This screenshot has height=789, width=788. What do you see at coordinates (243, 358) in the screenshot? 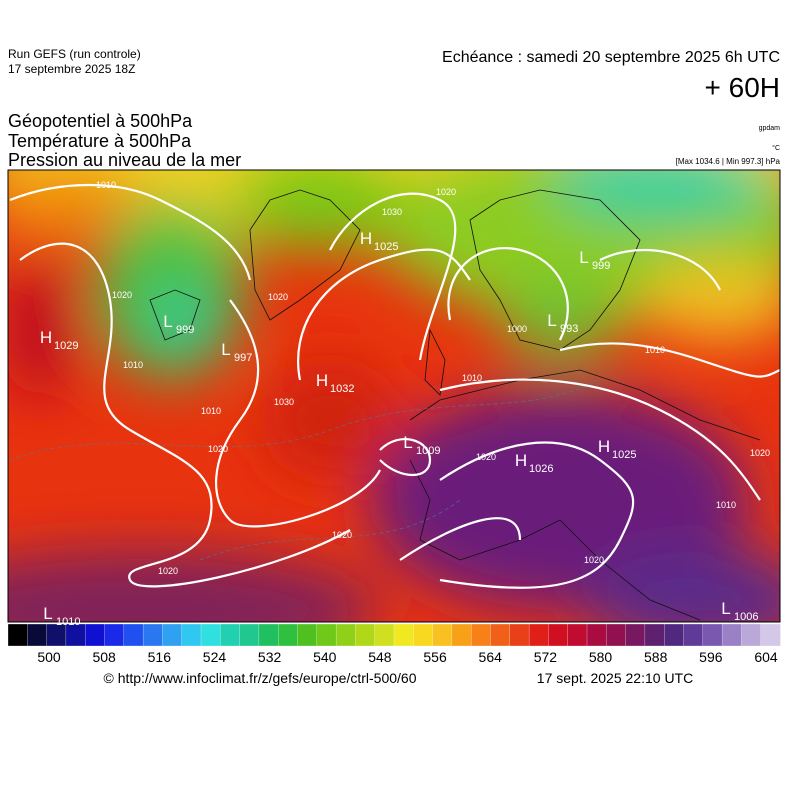
I see `pressure-center-value: 997` at bounding box center [243, 358].